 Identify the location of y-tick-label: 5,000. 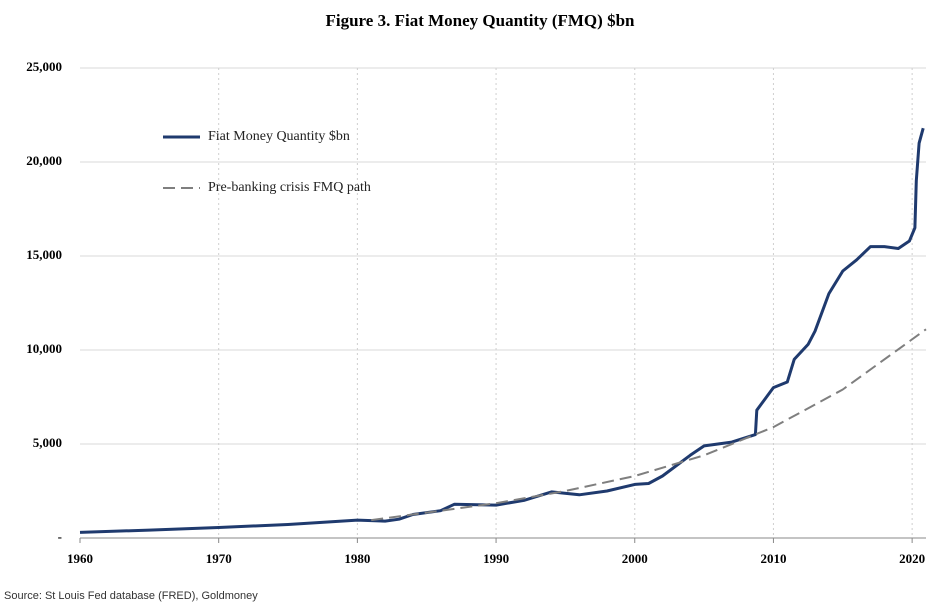
(47, 442).